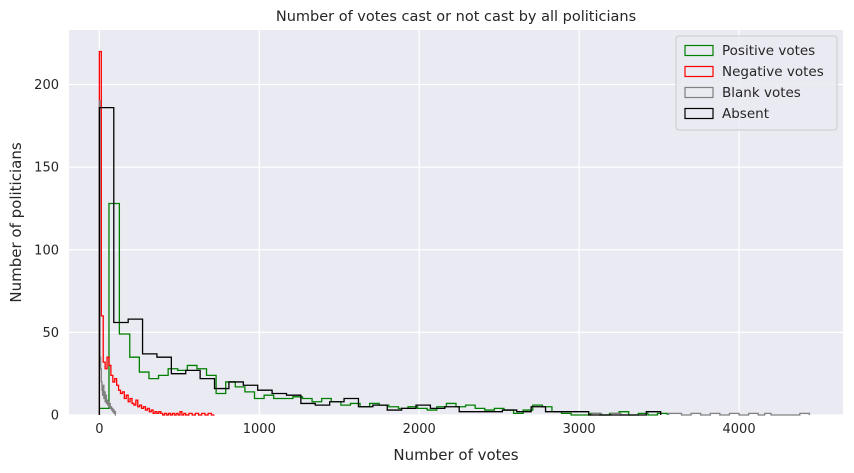  I want to click on legend-frame, so click(756, 83).